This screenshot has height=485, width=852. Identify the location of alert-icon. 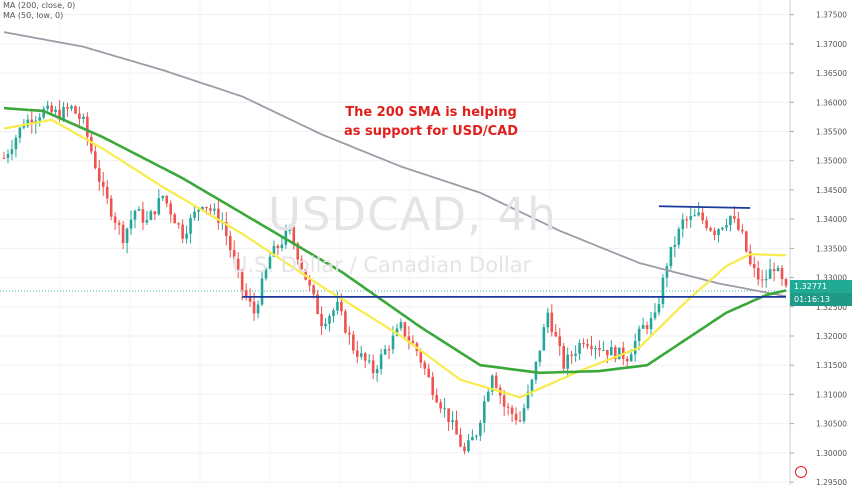
(801, 472).